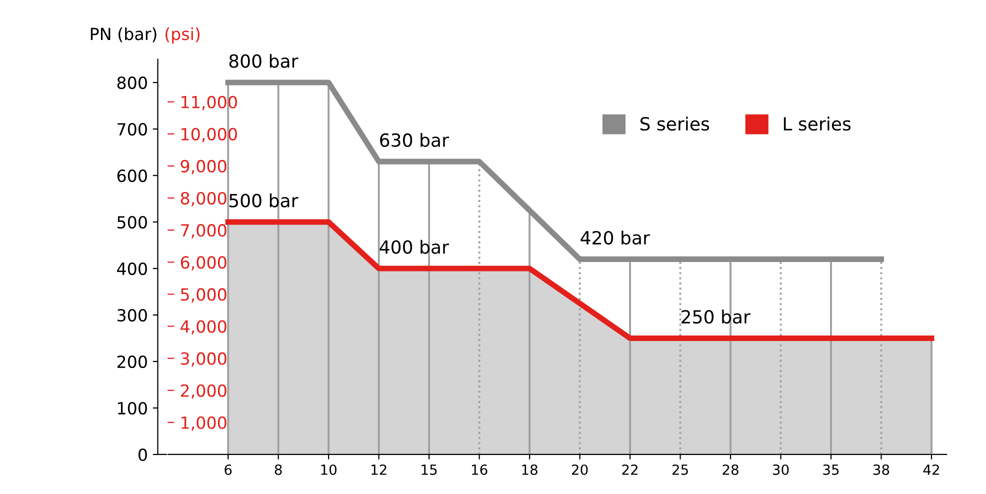  Describe the element at coordinates (204, 423) in the screenshot. I see `y2-tick-label: 1,000` at that location.